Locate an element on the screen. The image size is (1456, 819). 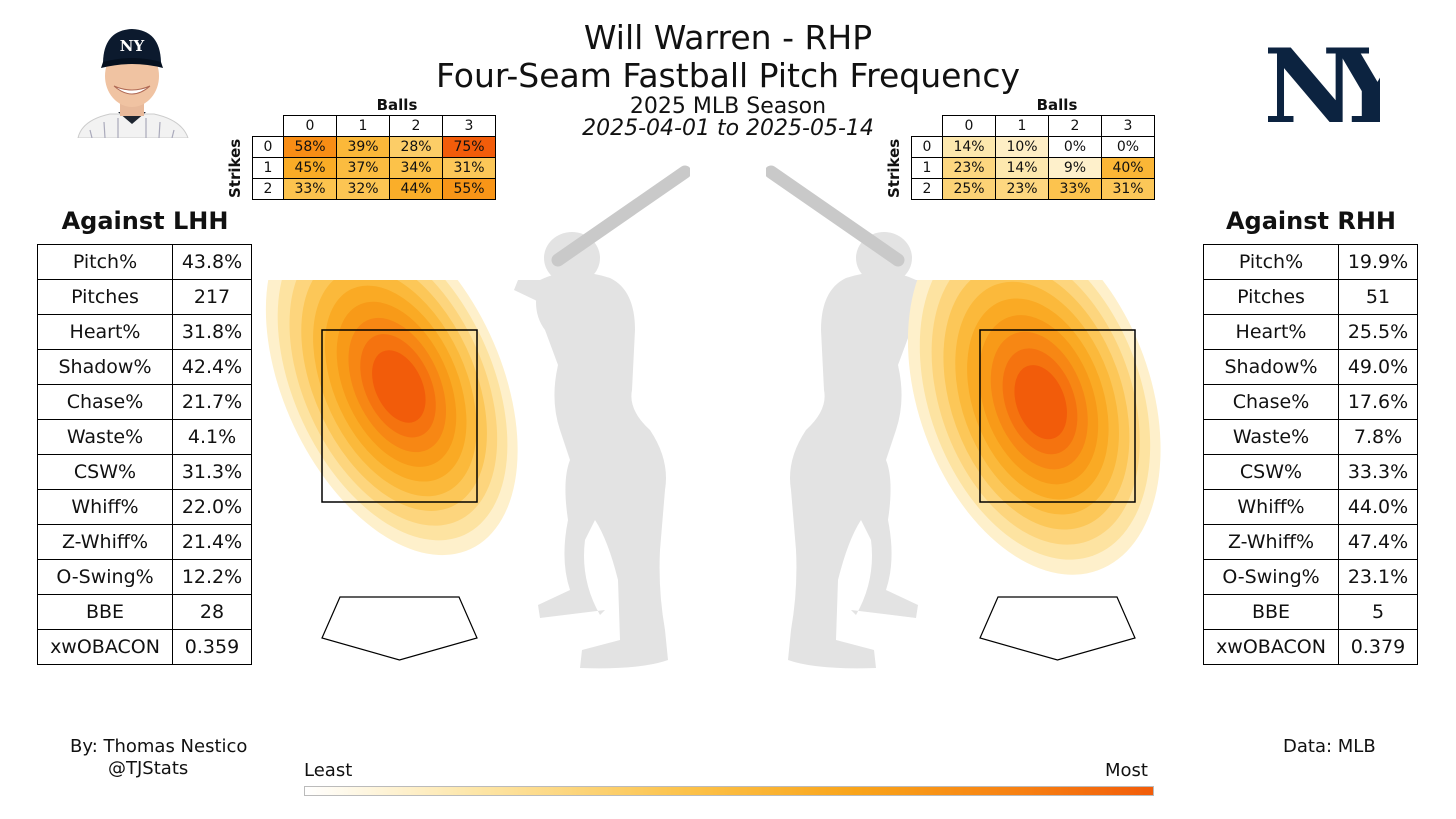
strikes-header: 1 is located at coordinates (268, 168).